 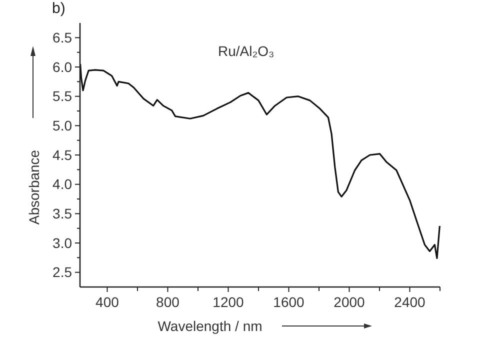 What do you see at coordinates (228, 302) in the screenshot?
I see `x-tick-label: 1200` at bounding box center [228, 302].